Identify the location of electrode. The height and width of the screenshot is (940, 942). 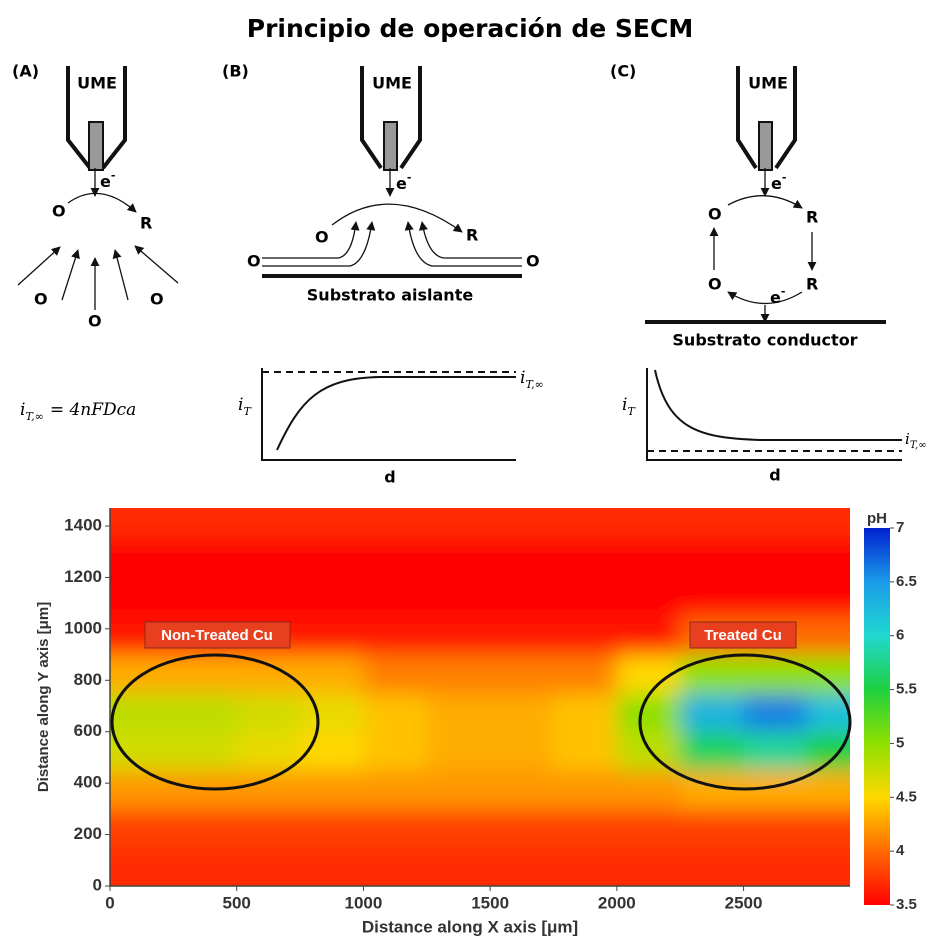
(766, 118).